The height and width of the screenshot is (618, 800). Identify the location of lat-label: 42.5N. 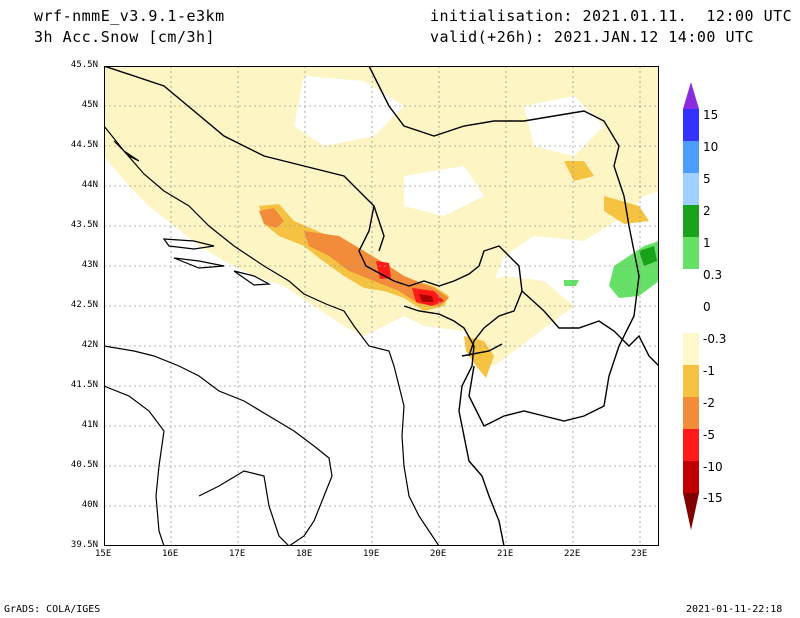
(84, 305).